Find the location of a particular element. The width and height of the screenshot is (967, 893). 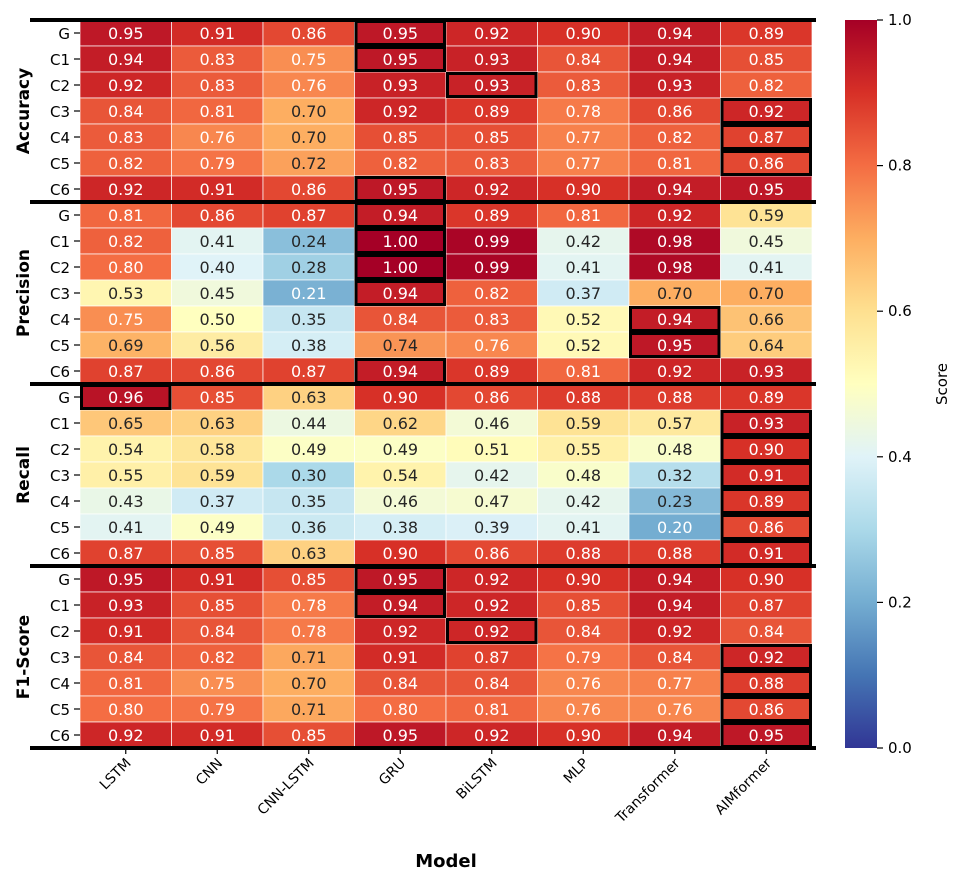

cell-value-label: 0.53 is located at coordinates (126, 293).